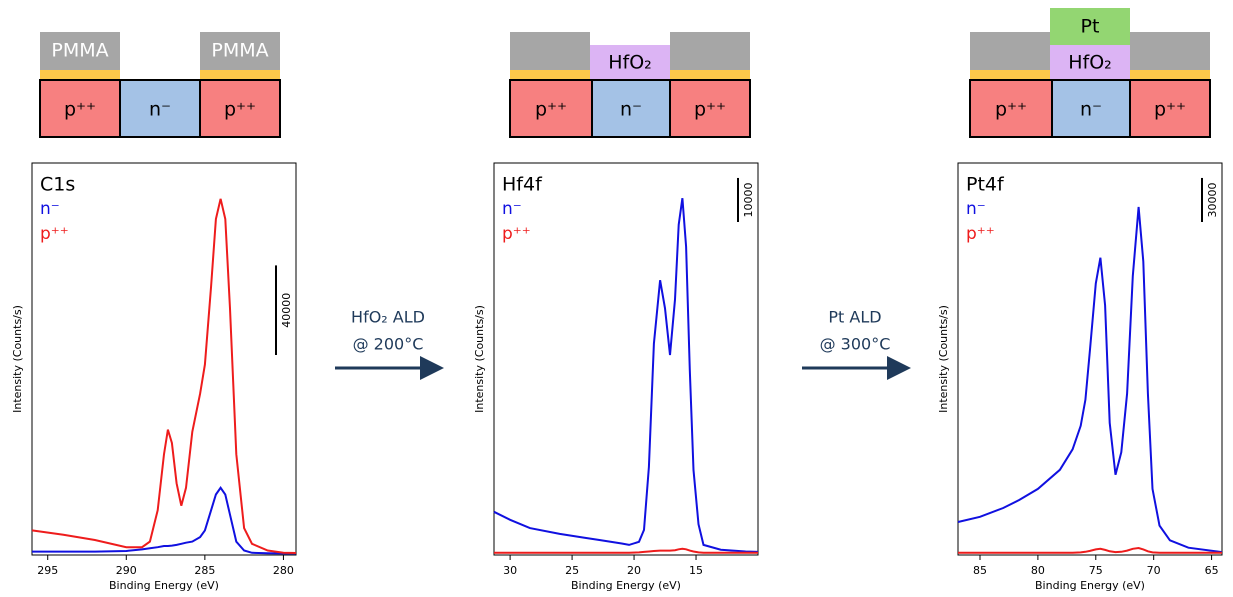  What do you see at coordinates (985, 185) in the screenshot?
I see `panel-title: Pt4f` at bounding box center [985, 185].